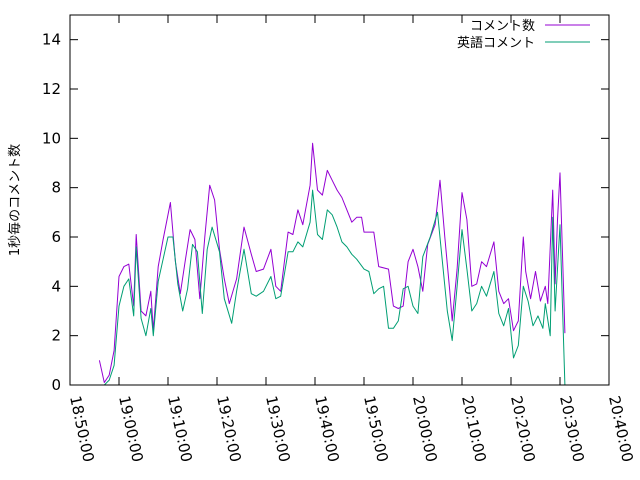 The image size is (640, 480). Describe the element at coordinates (496, 43) in the screenshot. I see `legend-label: 英語コメント` at that location.